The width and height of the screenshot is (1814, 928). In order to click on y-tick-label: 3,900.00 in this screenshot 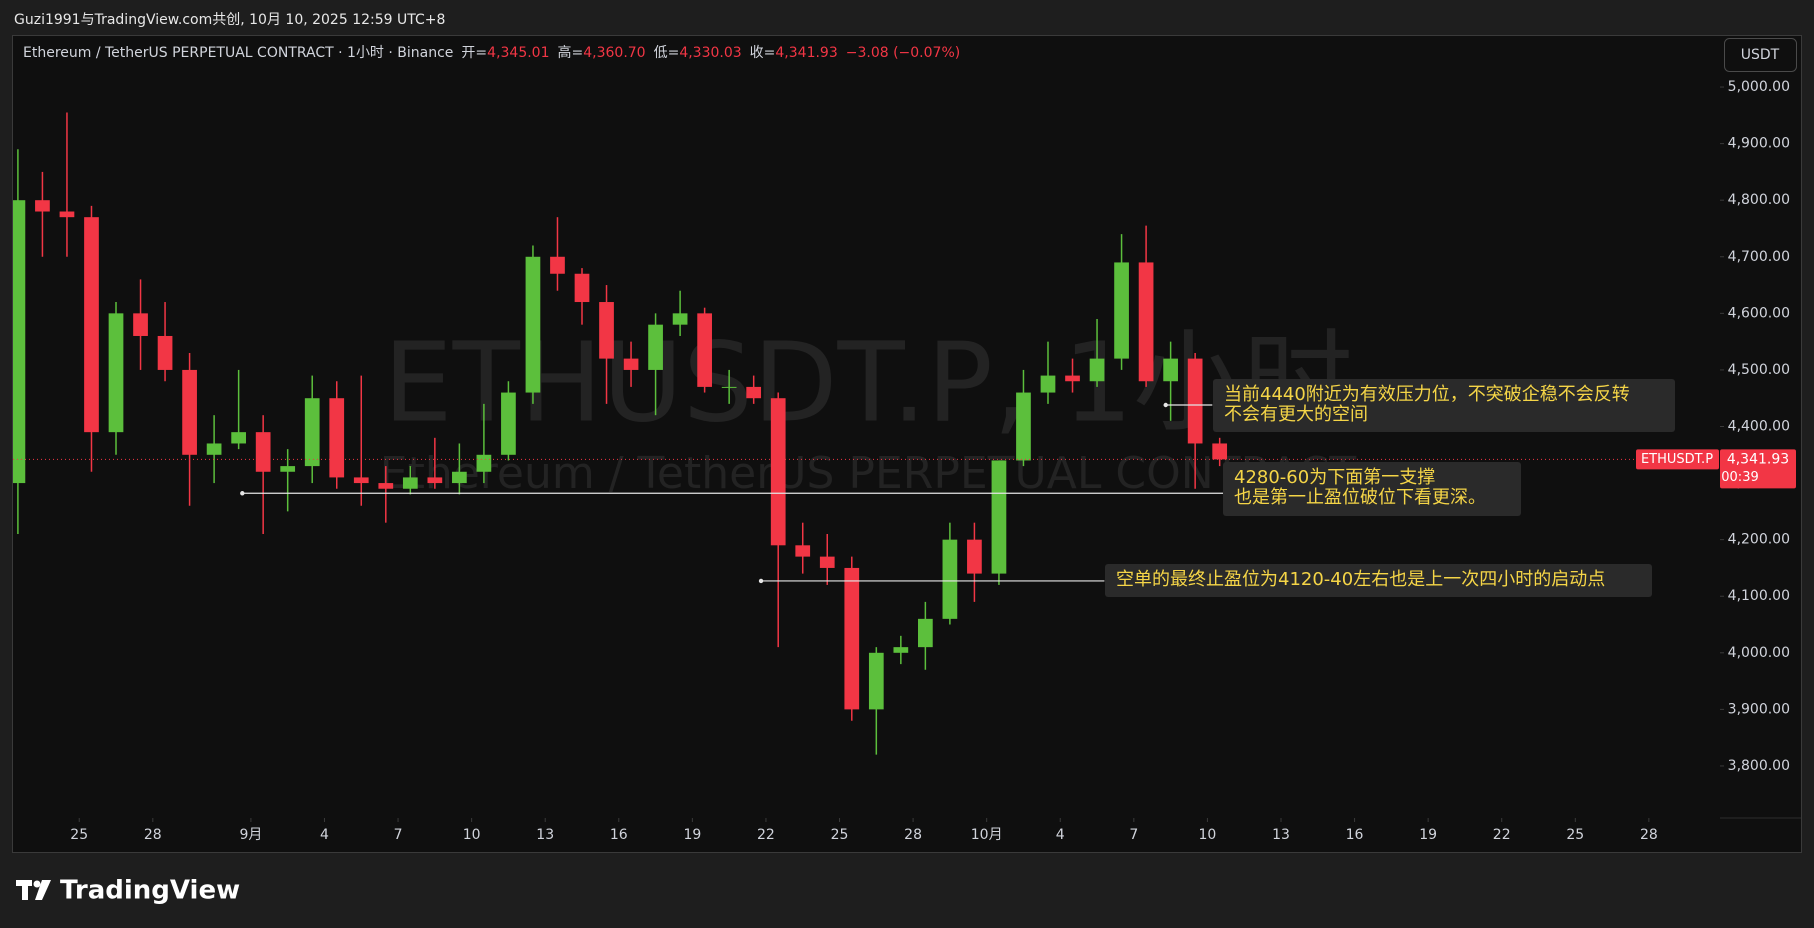, I will do `click(1759, 709)`.